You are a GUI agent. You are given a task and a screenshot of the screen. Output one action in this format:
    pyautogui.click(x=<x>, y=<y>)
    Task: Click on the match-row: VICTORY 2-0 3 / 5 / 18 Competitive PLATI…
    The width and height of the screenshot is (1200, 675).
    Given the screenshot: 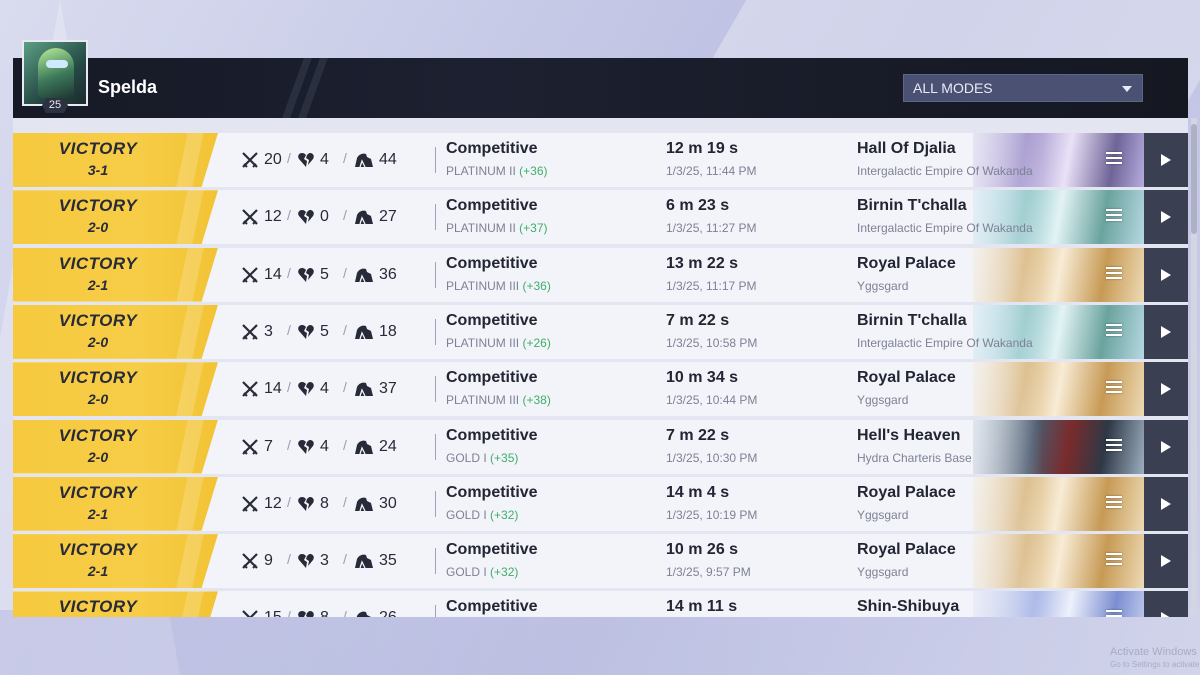 What is the action you would take?
    pyautogui.click(x=600, y=331)
    